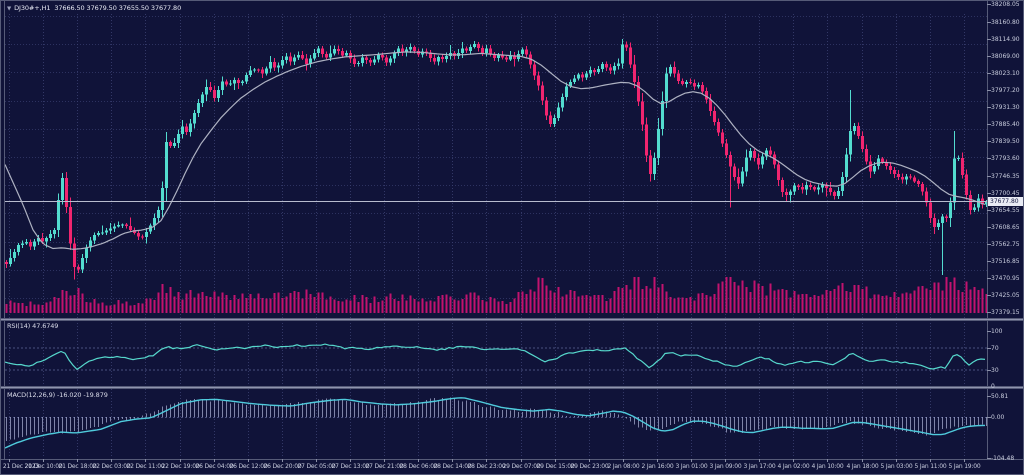 Image resolution: width=1024 pixels, height=475 pixels. Describe the element at coordinates (997, 331) in the screenshot. I see `rsi-scale-label: 100` at that location.